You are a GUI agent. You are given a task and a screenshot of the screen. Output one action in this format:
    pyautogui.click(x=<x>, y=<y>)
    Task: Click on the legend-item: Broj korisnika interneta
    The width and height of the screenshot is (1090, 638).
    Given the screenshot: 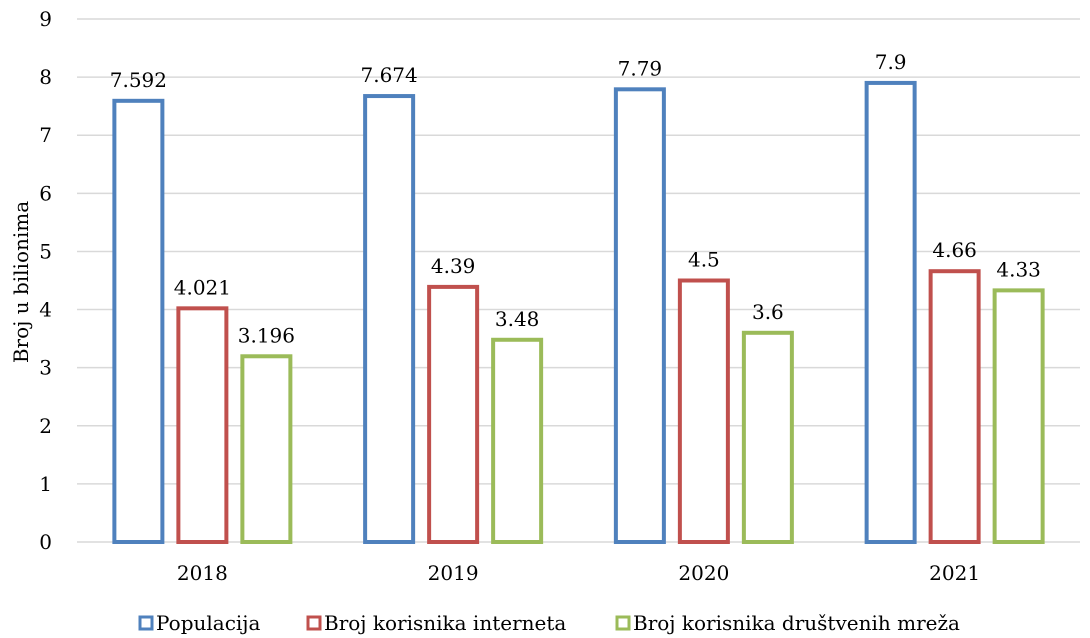 What is the action you would take?
    pyautogui.click(x=436, y=623)
    